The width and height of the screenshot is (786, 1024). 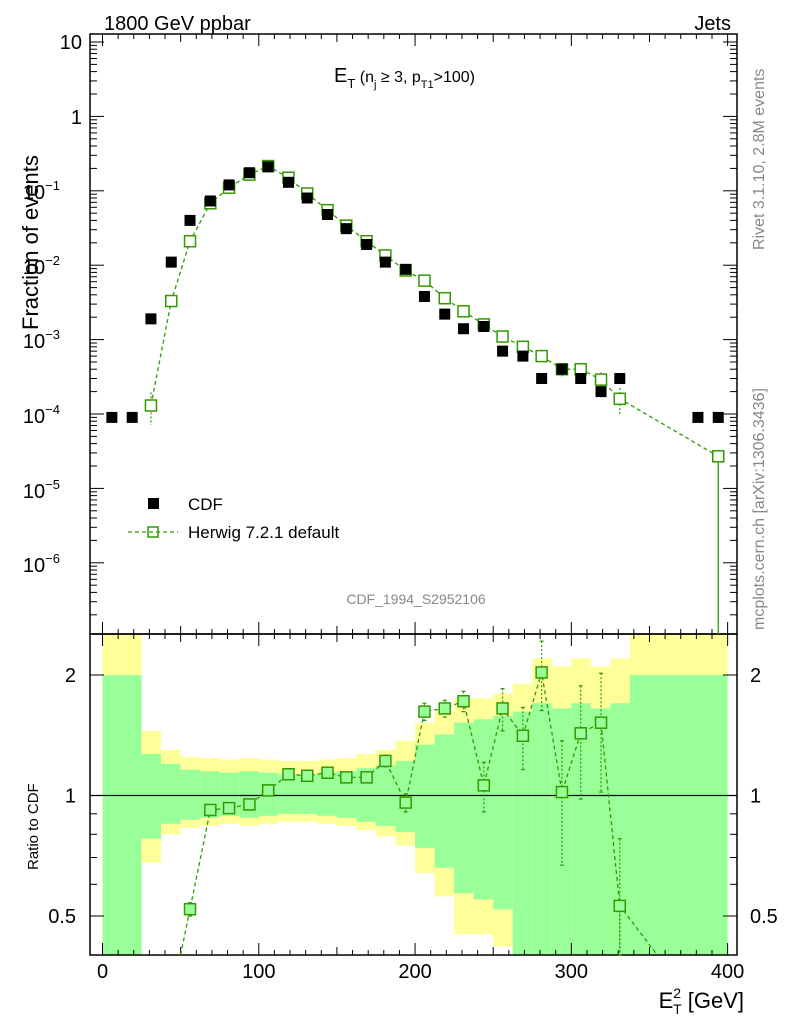 I want to click on ratio-y-tick-labels-left: 0.5 1 2, so click(x=62, y=796).